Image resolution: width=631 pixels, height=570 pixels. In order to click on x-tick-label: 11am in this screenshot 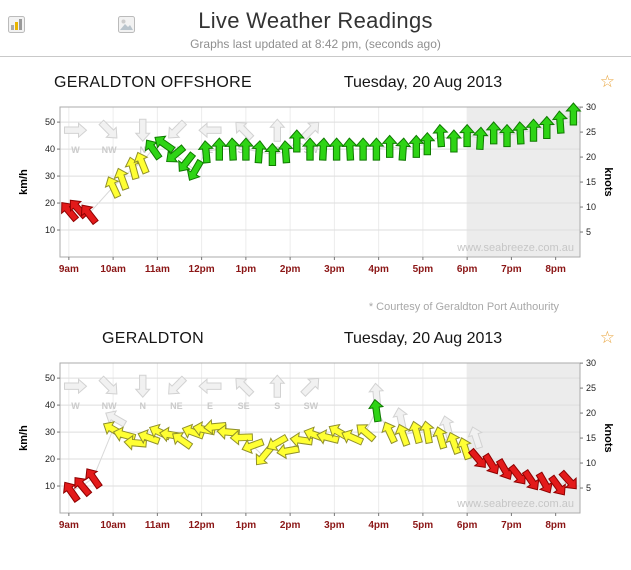, I will do `click(157, 525)`.